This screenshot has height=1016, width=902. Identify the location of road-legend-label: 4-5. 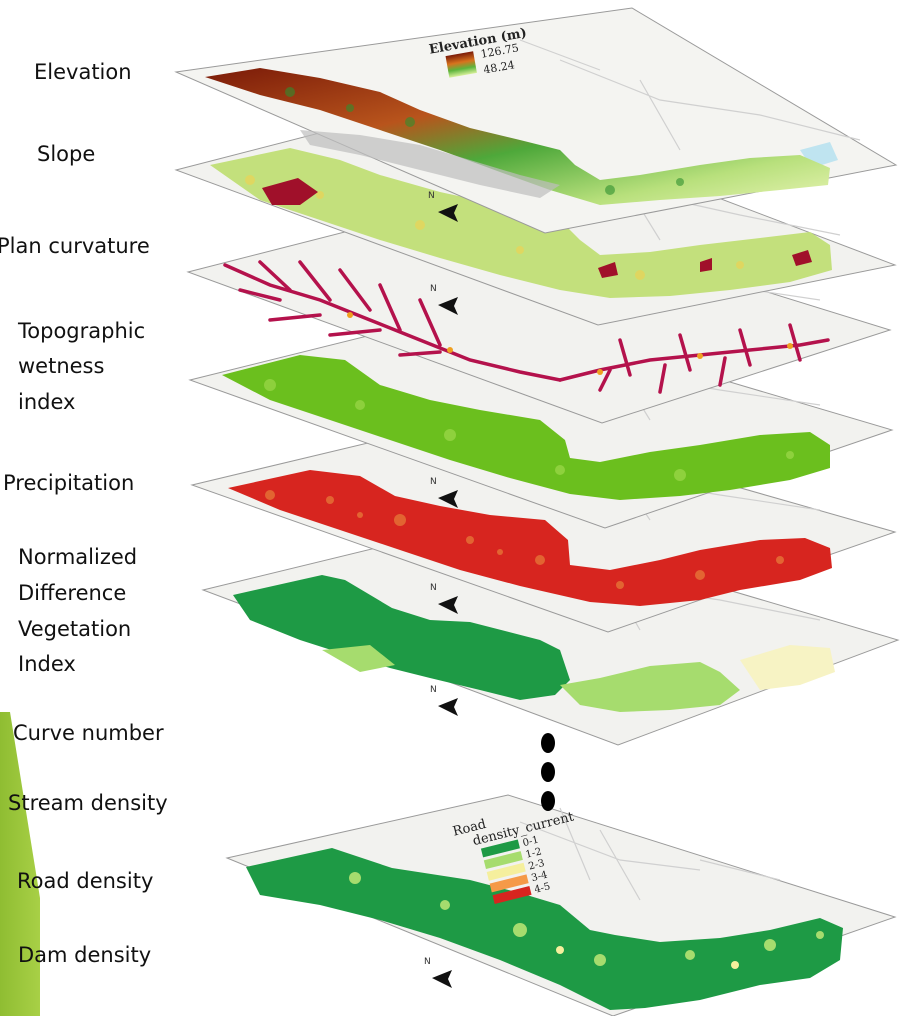
(542, 888).